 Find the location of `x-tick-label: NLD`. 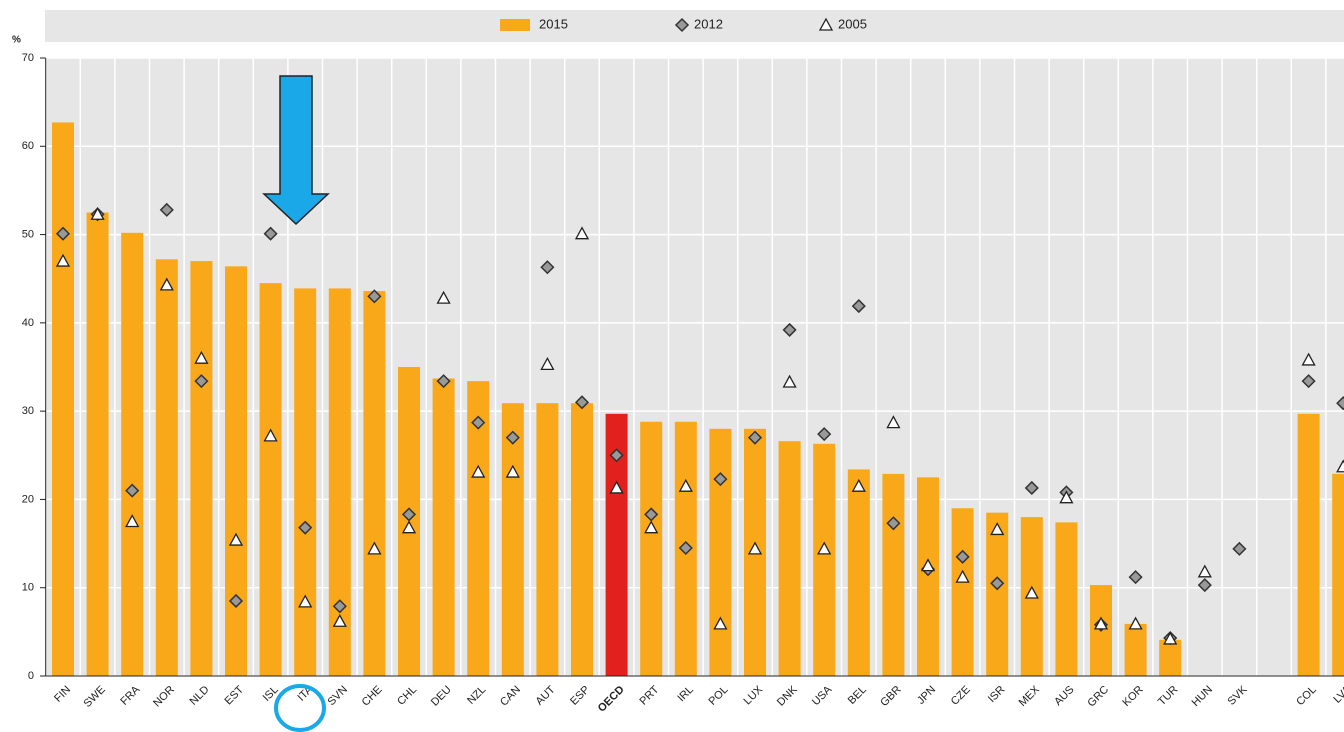

x-tick-label: NLD is located at coordinates (200, 696).